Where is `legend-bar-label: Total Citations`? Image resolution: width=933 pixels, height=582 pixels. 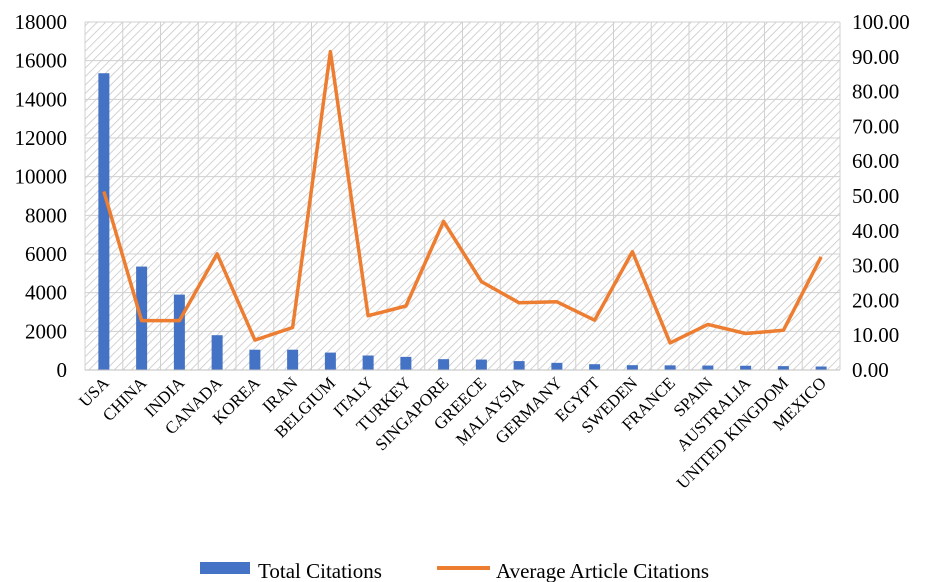 legend-bar-label: Total Citations is located at coordinates (320, 570).